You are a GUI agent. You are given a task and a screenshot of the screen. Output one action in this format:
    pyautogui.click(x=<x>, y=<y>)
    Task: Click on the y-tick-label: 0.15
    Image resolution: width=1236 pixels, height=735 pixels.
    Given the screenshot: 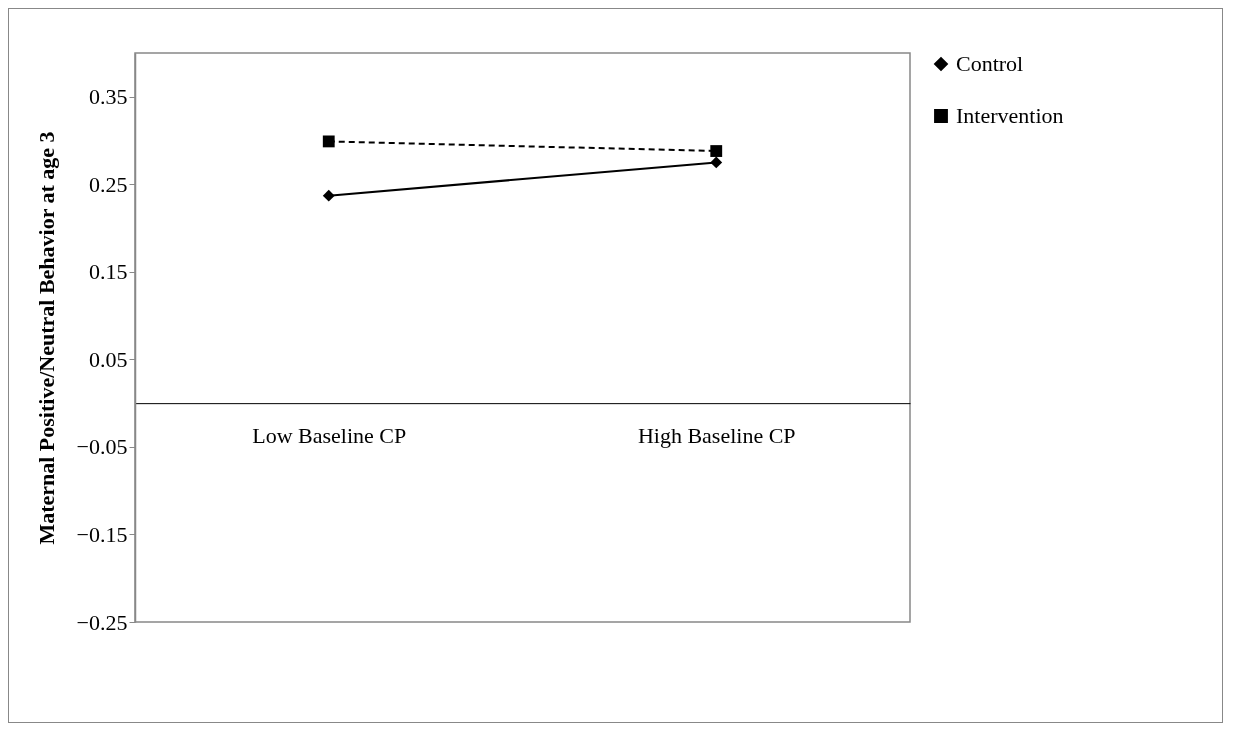 What is the action you would take?
    pyautogui.click(x=108, y=272)
    